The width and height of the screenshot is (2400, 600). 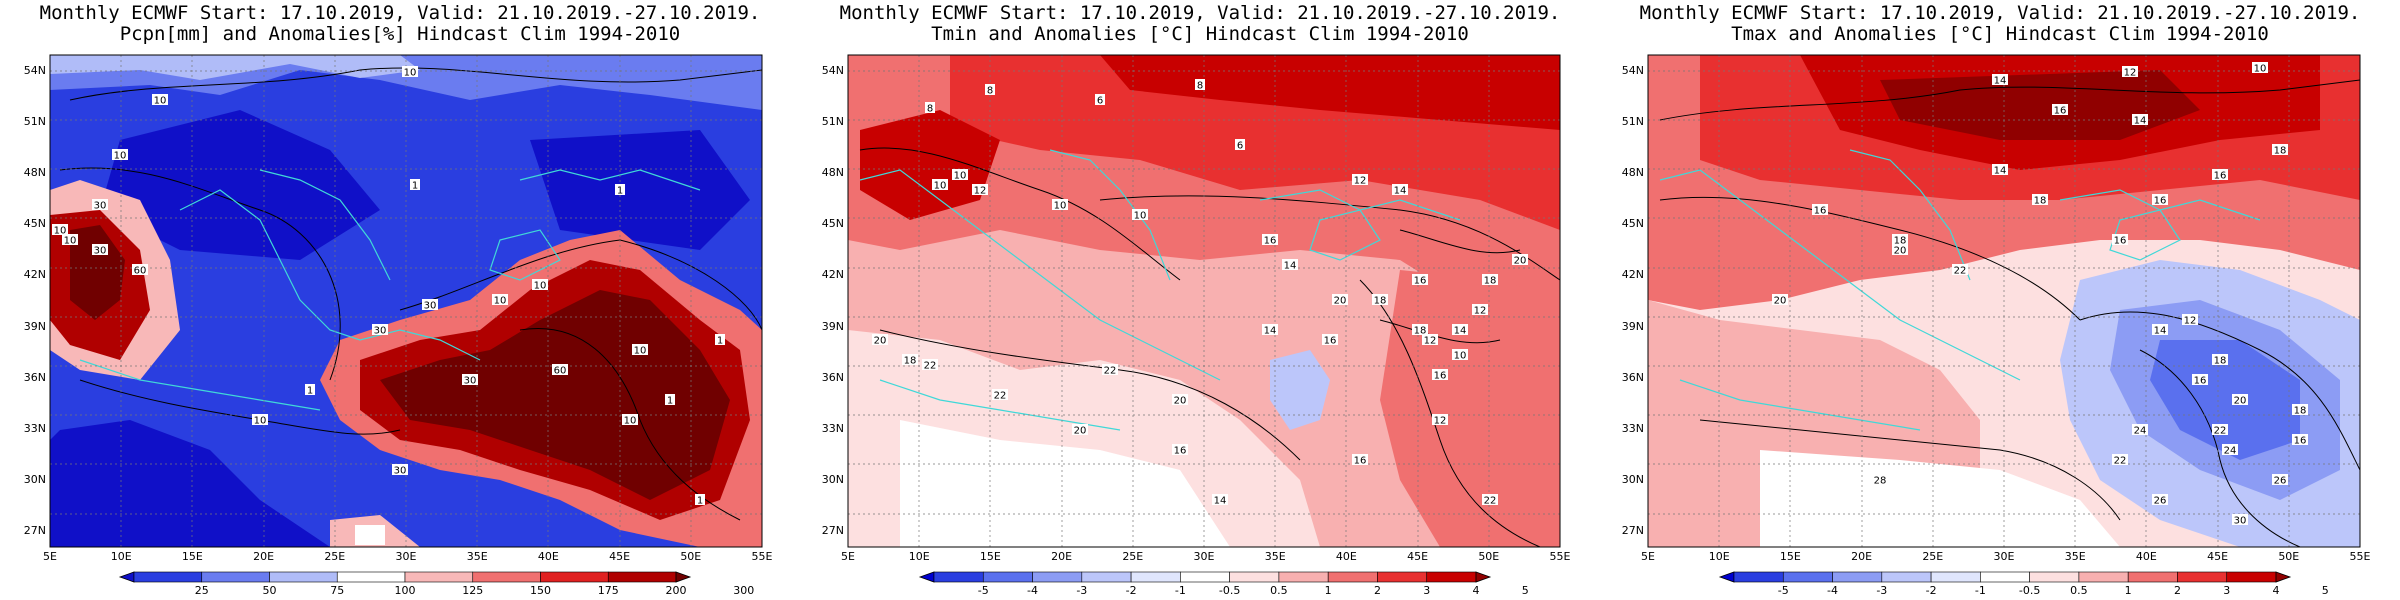 What do you see at coordinates (983, 590) in the screenshot?
I see `colorbar-label: -5` at bounding box center [983, 590].